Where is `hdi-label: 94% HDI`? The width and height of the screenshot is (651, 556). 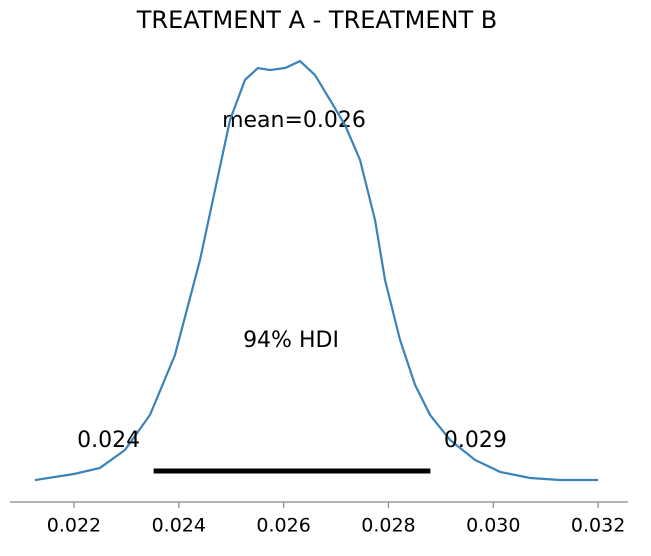 hdi-label: 94% HDI is located at coordinates (291, 340).